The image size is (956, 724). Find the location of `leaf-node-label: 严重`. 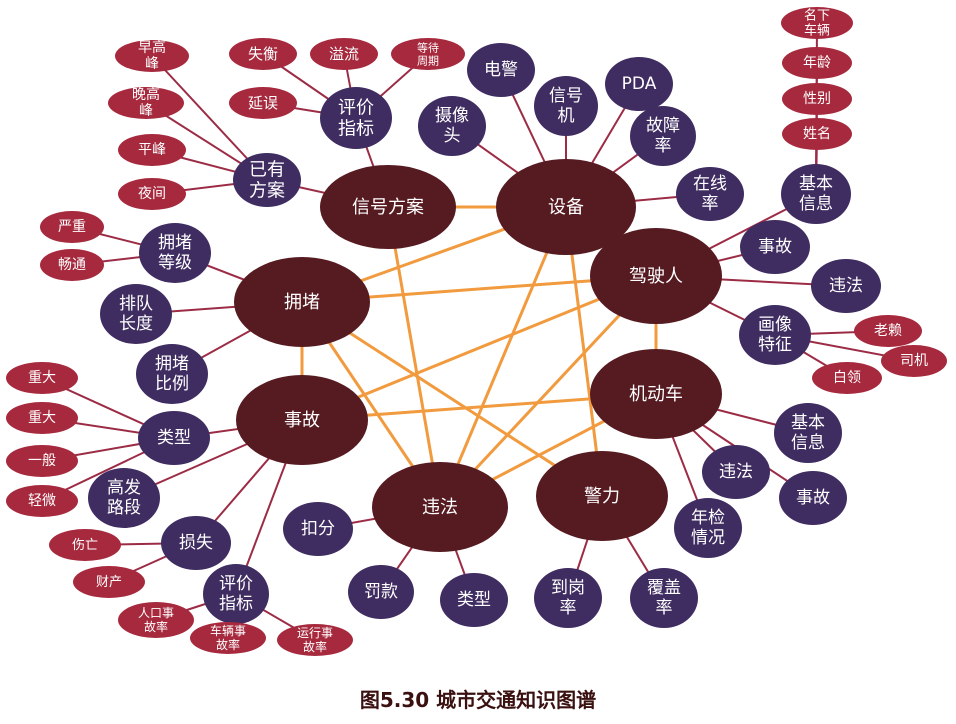

leaf-node-label: 严重 is located at coordinates (72, 227).